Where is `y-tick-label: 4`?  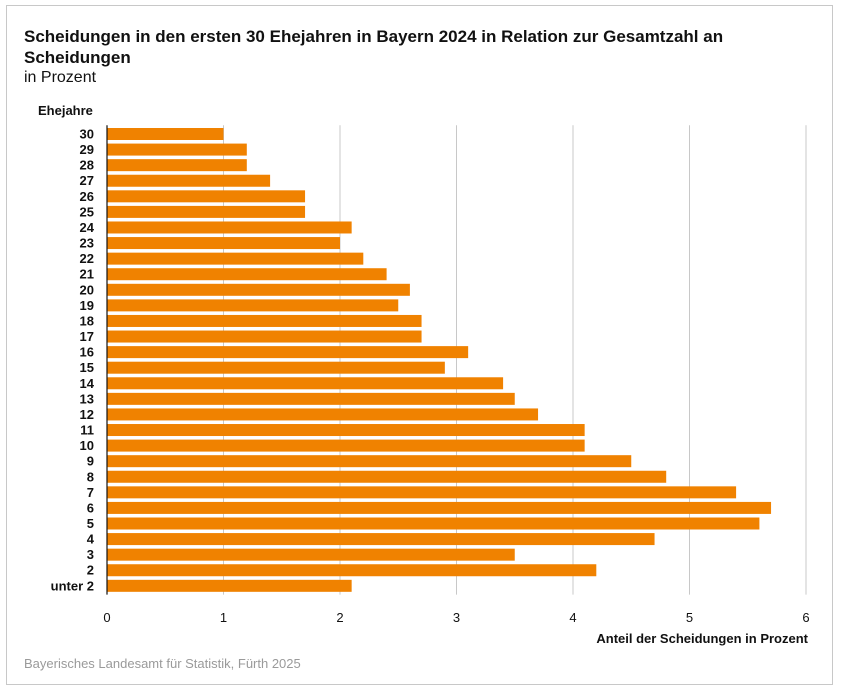 y-tick-label: 4 is located at coordinates (91, 539).